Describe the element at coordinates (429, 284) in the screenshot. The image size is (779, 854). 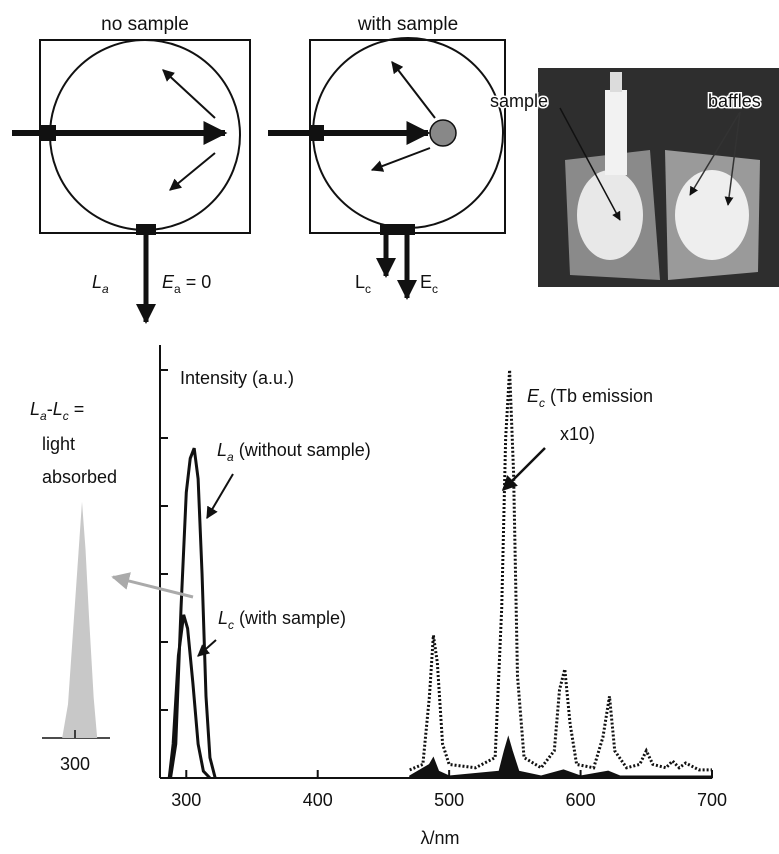
I see `label-ec: Ec` at that location.